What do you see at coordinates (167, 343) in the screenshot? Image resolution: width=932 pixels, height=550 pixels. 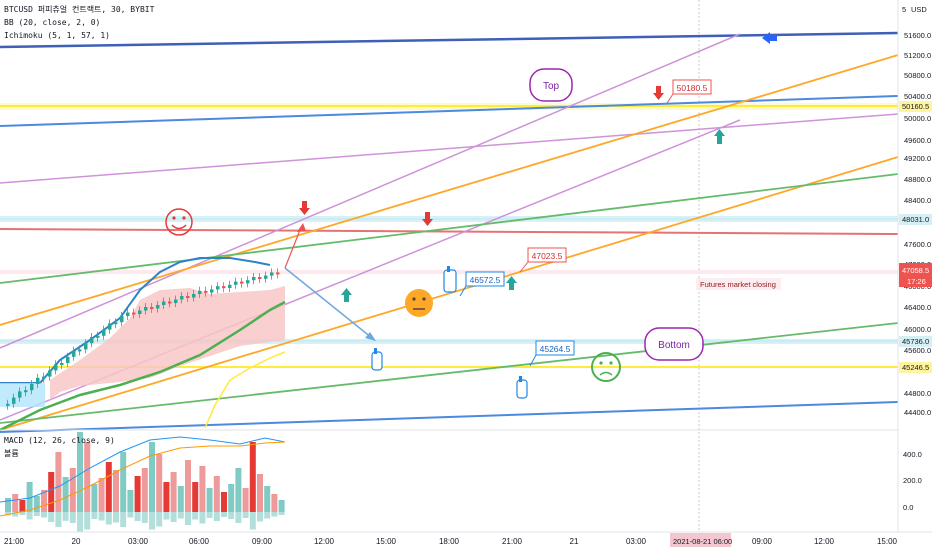 I see `ichimoku-cloud` at bounding box center [167, 343].